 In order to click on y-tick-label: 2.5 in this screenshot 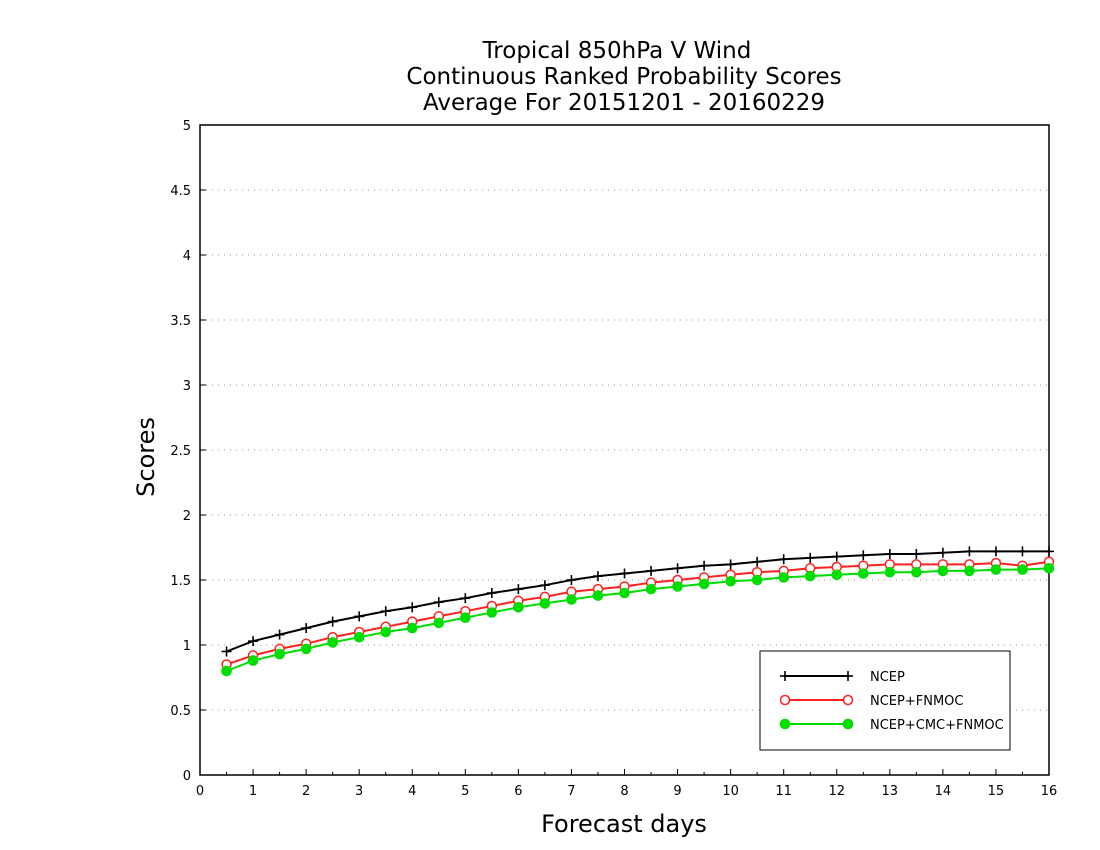, I will do `click(180, 451)`.